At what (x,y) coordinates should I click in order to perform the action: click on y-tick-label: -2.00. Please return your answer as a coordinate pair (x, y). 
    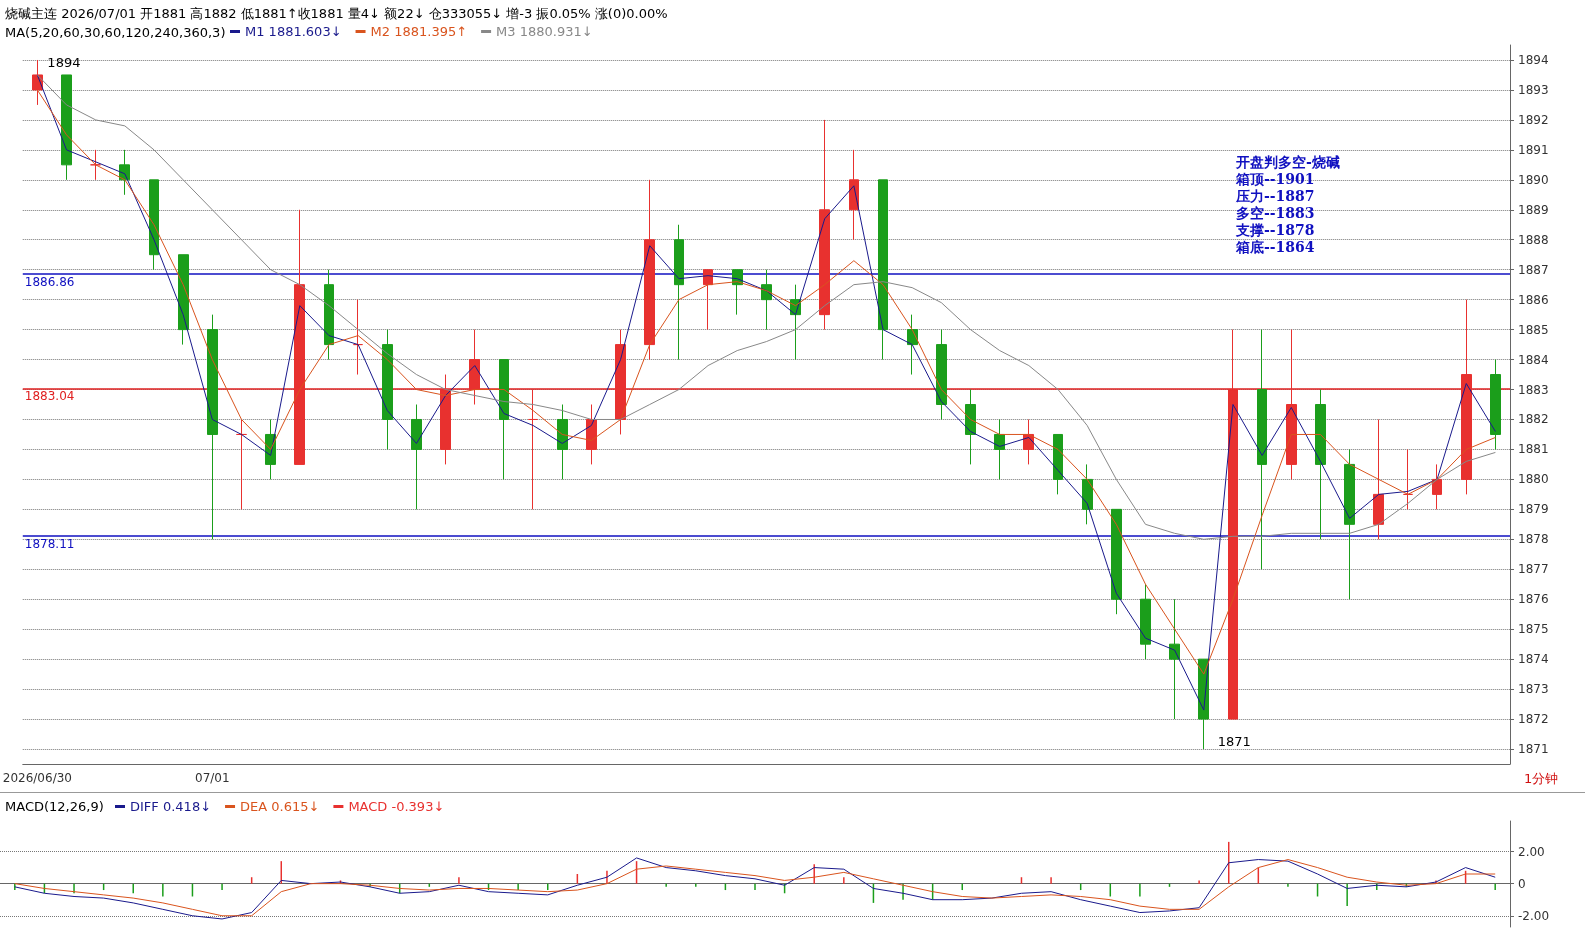
    Looking at the image, I should click on (1534, 915).